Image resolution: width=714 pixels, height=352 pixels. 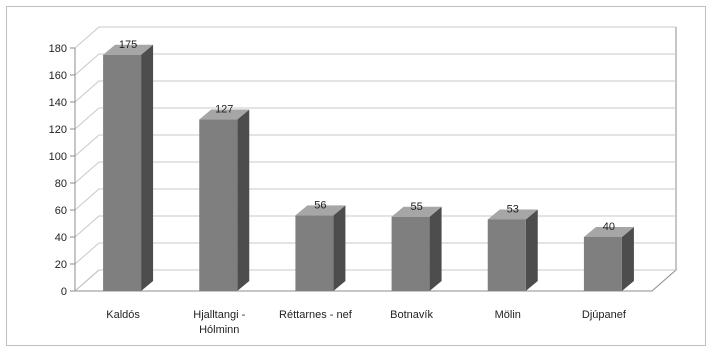 I want to click on category-label-line: Hólminn, so click(x=219, y=330).